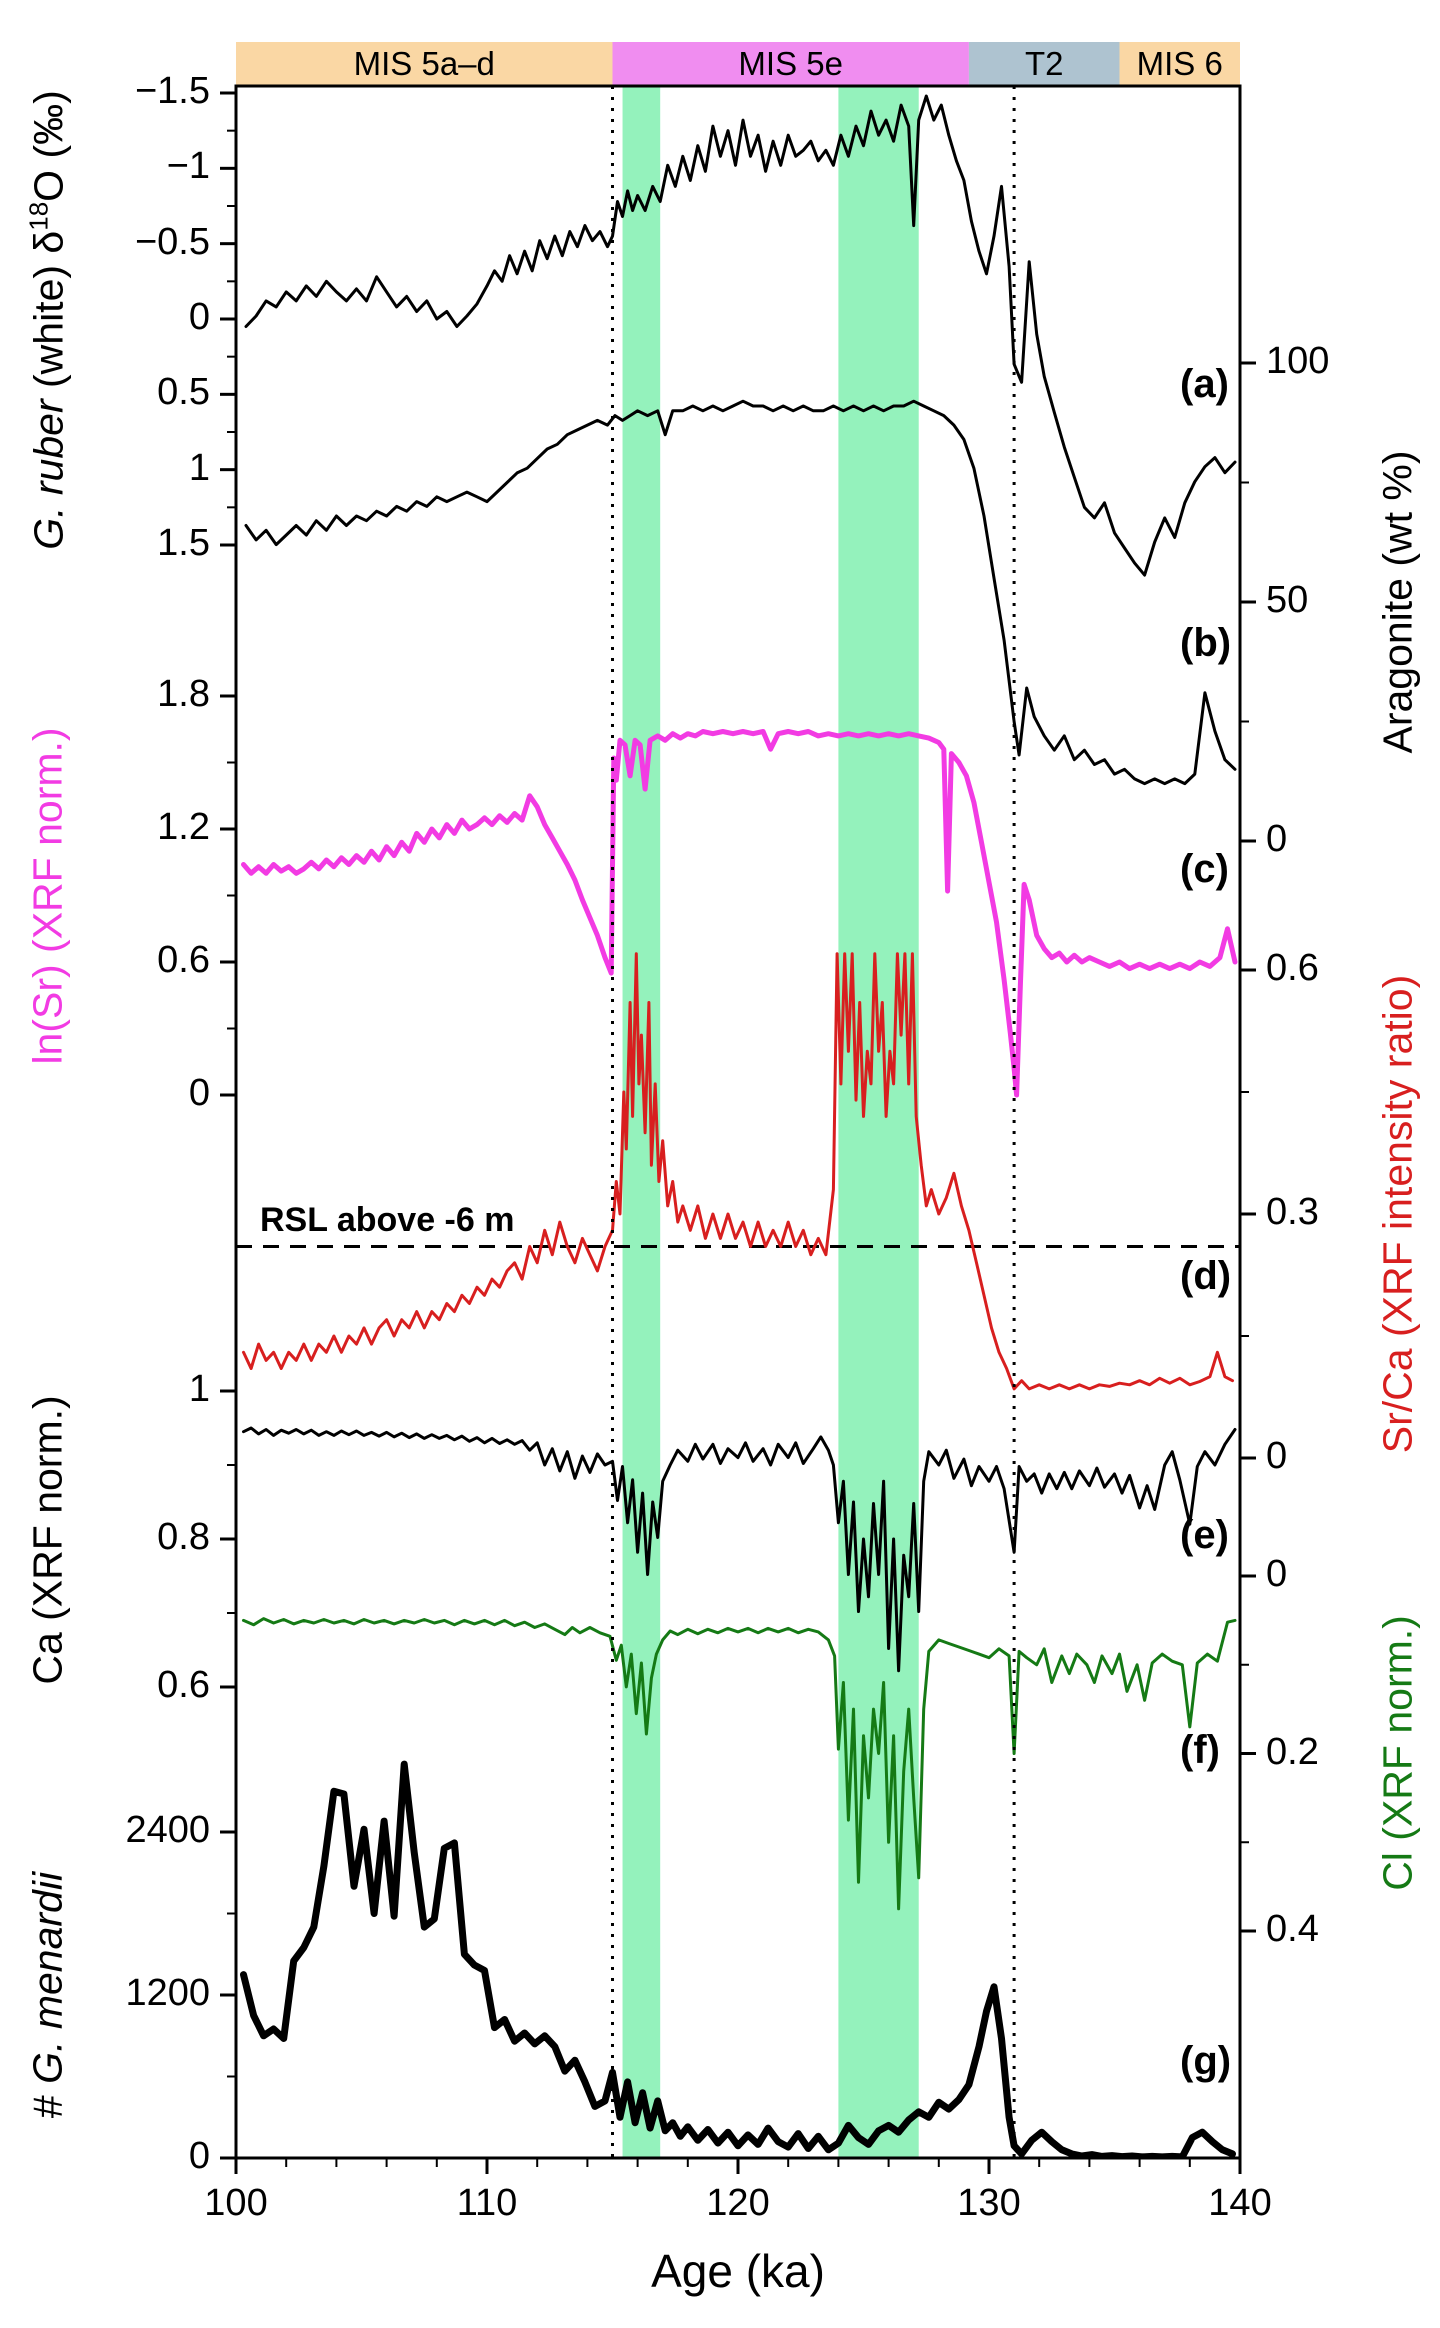 The width and height of the screenshot is (1440, 2328). I want to click on y-tick-label-ca: 1, so click(199, 1389).